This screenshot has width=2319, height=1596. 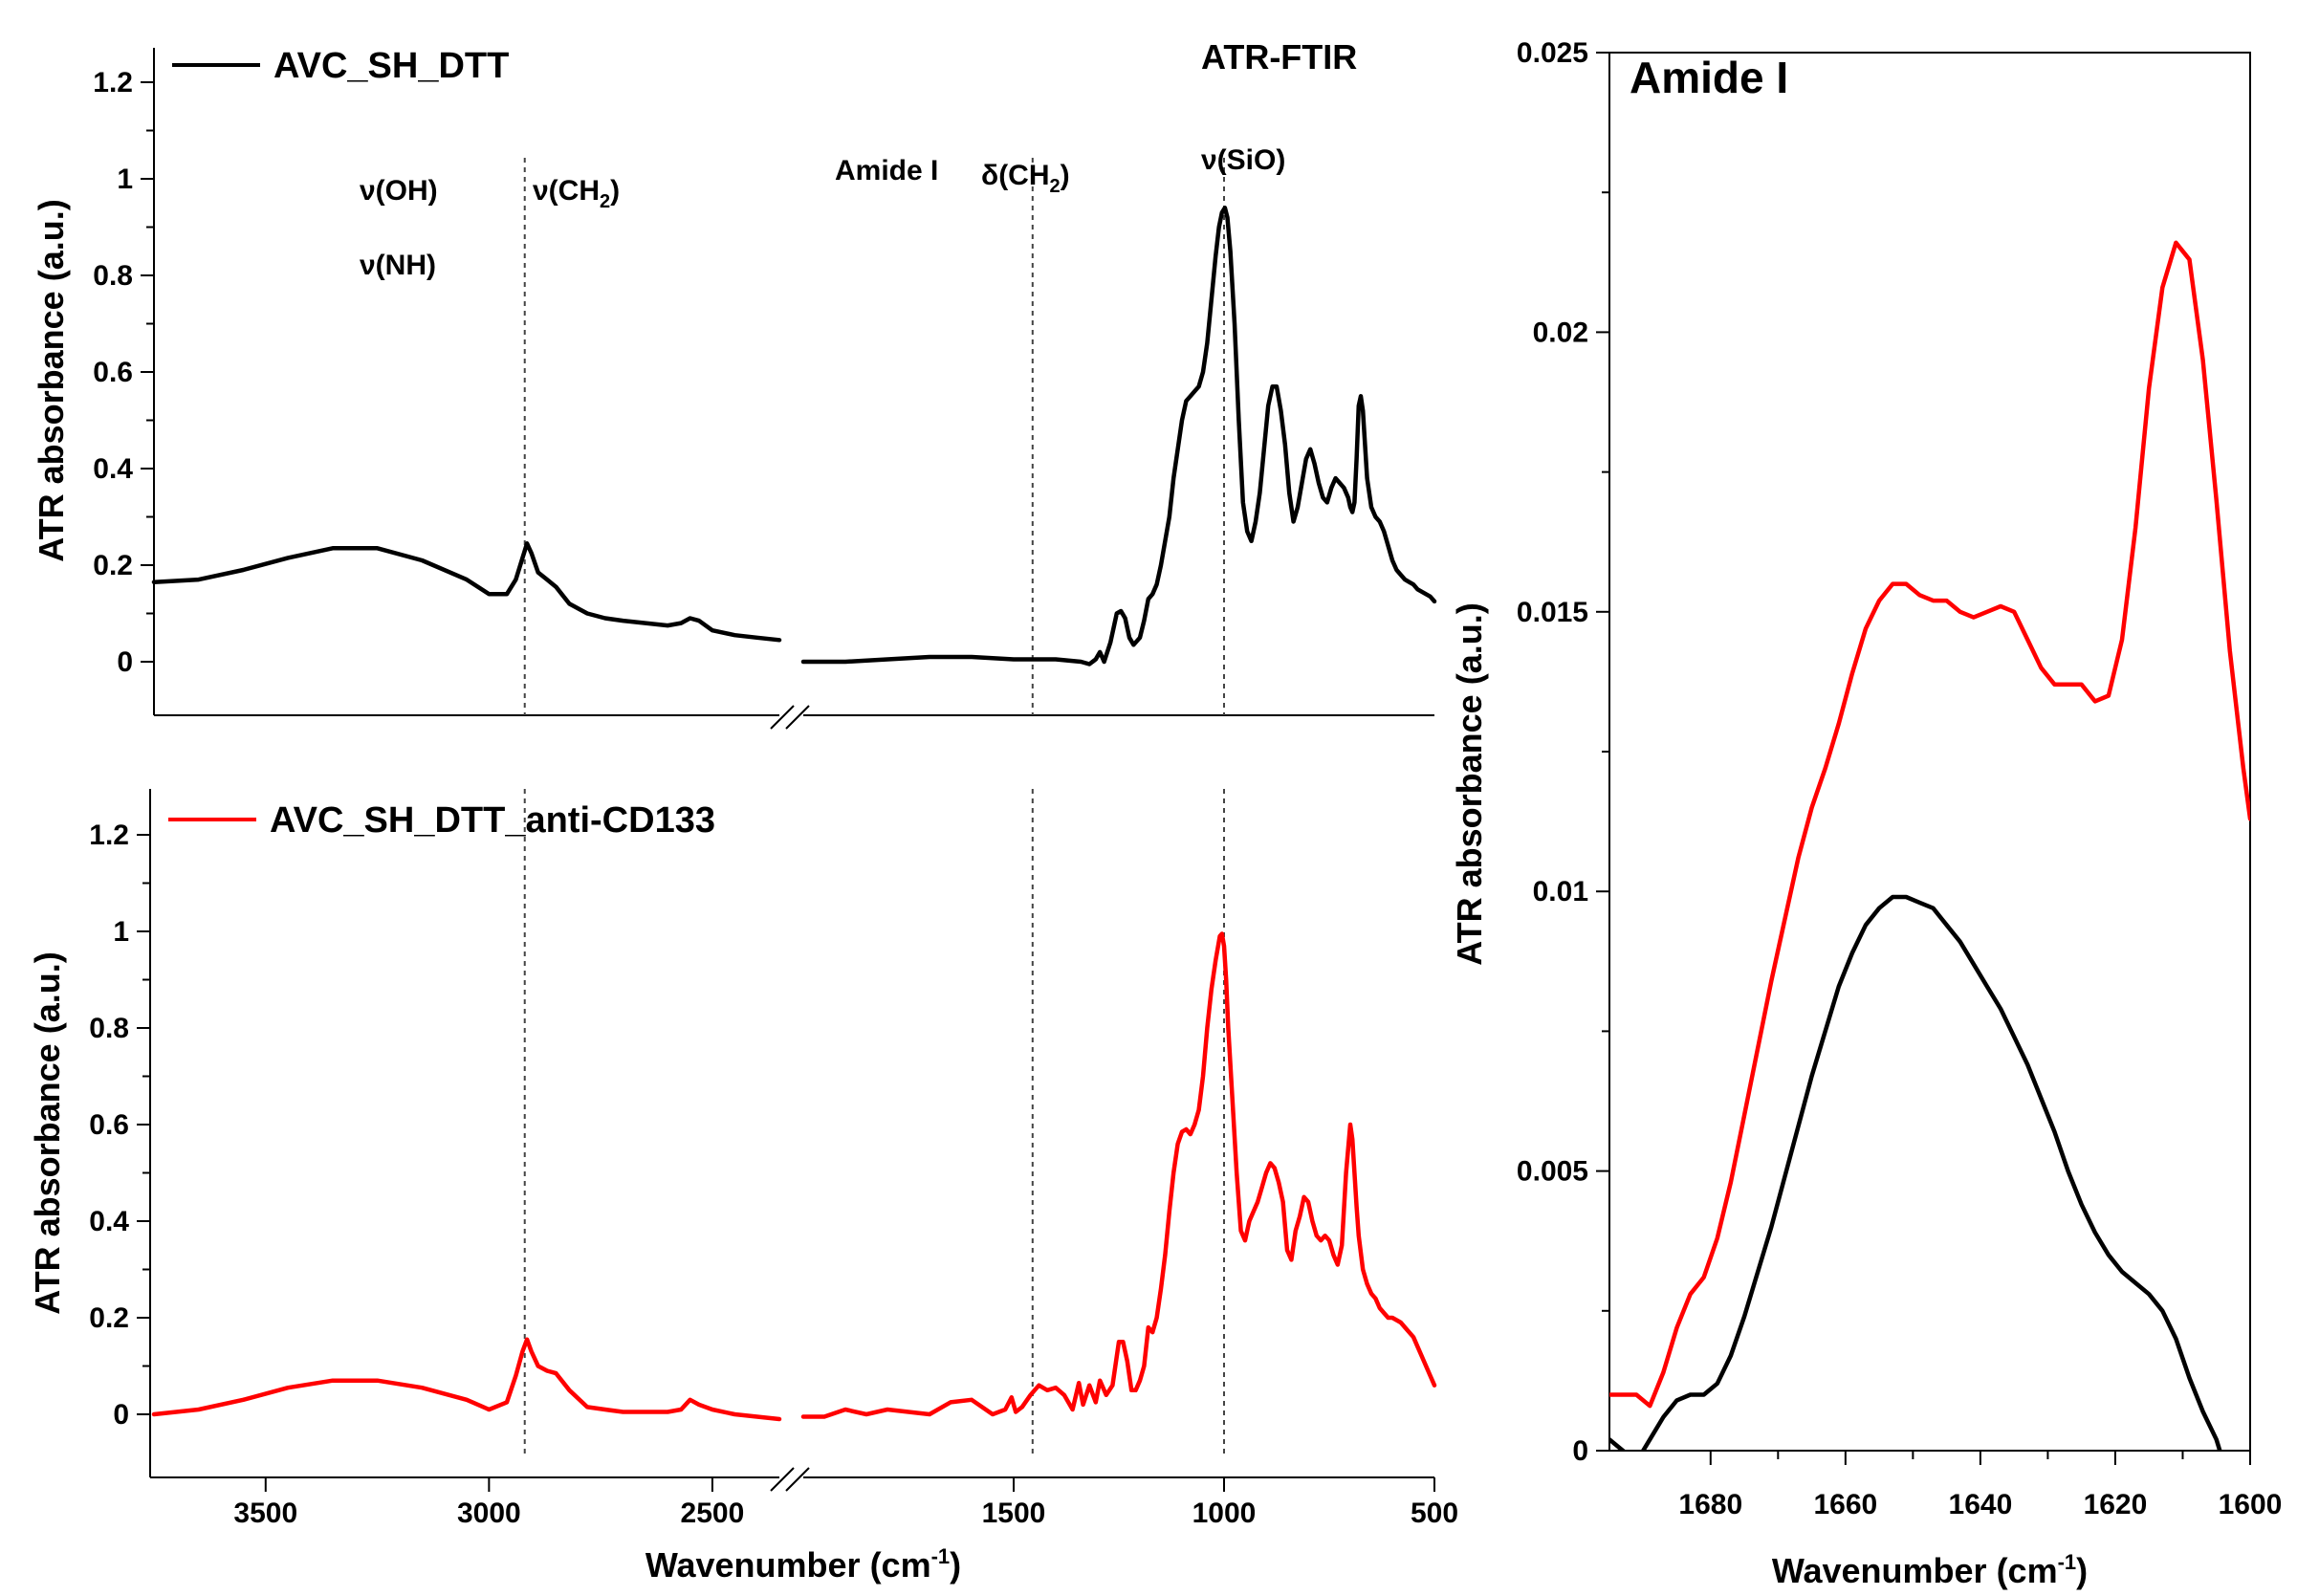 What do you see at coordinates (113, 83) in the screenshot?
I see `top-ytick-label: 1.2` at bounding box center [113, 83].